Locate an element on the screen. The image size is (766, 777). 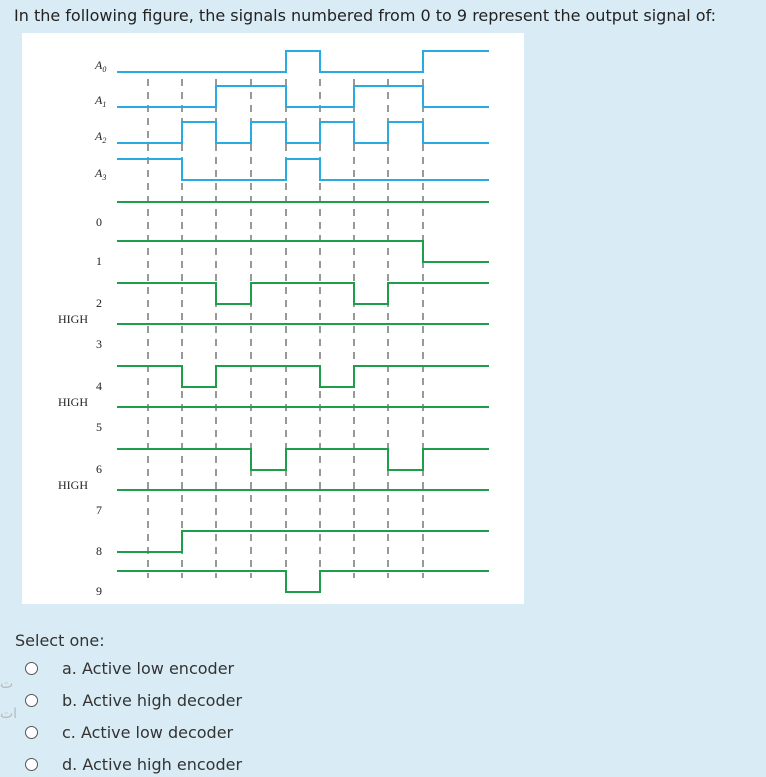
radio-button-c is located at coordinates (31, 732).